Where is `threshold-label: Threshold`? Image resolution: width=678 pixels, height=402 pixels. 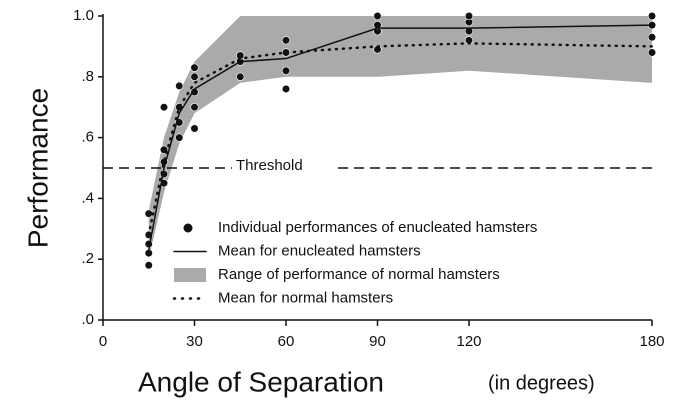 threshold-label: Threshold is located at coordinates (269, 165).